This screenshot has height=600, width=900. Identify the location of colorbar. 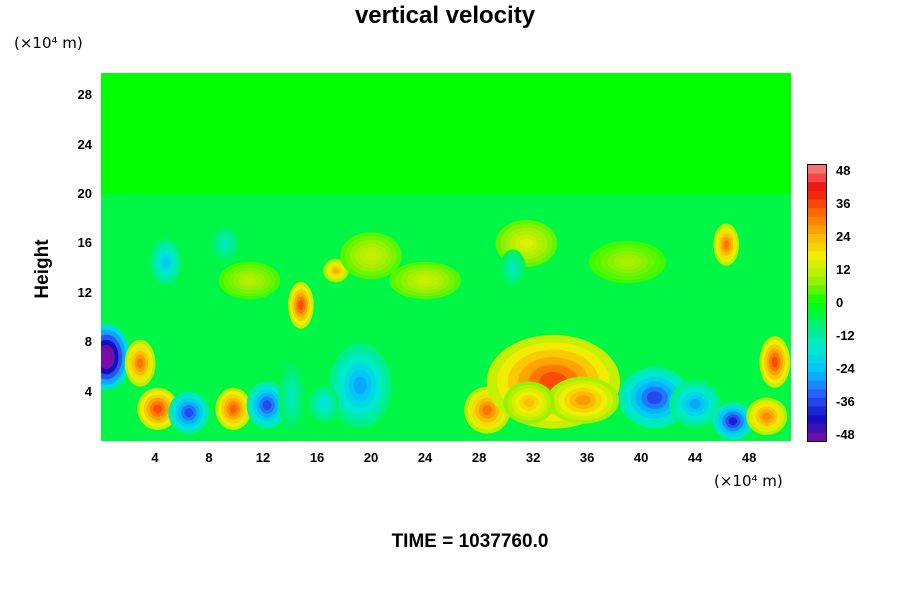
(817, 303).